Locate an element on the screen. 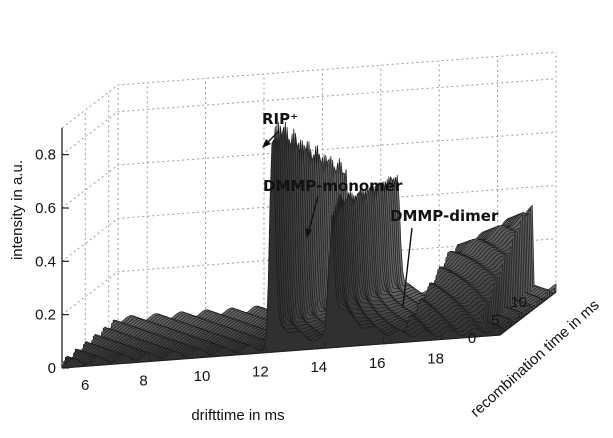 This screenshot has width=613, height=438. z-tick-label-3: 0.6 is located at coordinates (45, 208).